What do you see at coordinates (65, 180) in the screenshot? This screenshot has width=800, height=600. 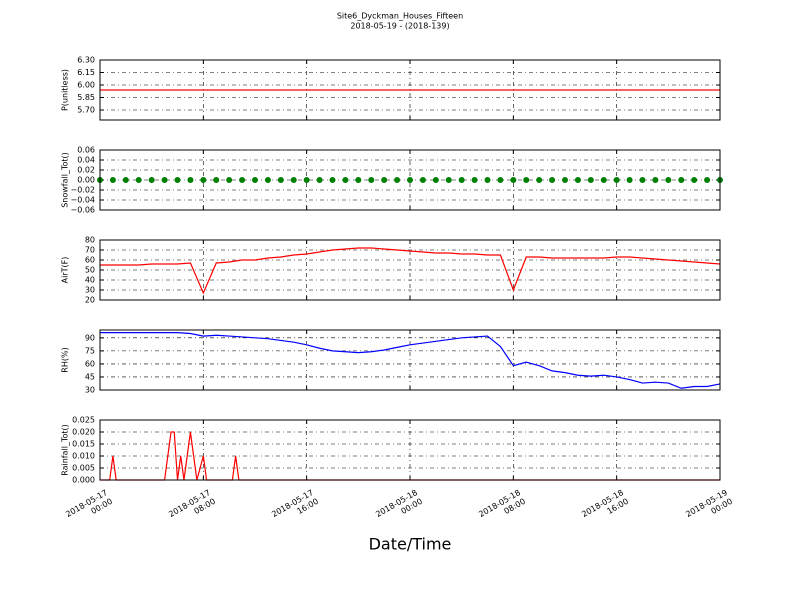 I see `y-axis-label: Snowfall_Tot()` at bounding box center [65, 180].